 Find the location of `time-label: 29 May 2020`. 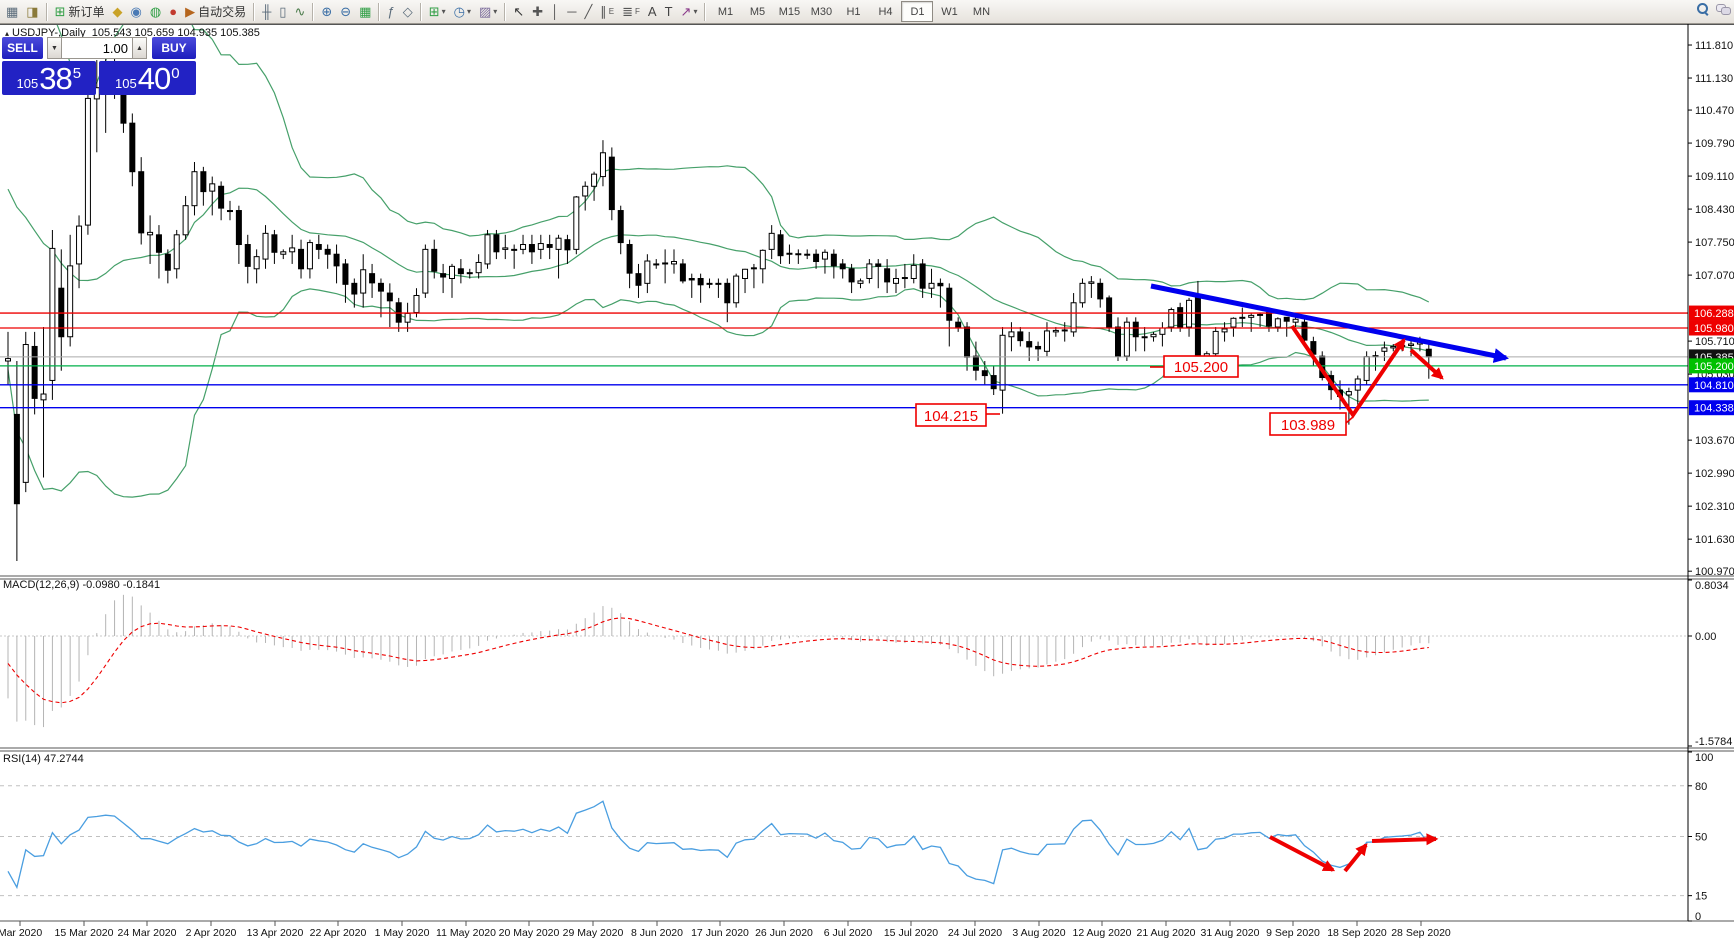

time-label: 29 May 2020 is located at coordinates (593, 933).